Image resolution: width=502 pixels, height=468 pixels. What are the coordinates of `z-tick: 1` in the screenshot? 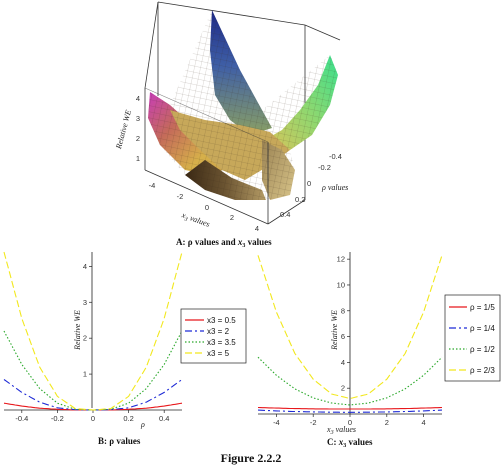 It's located at (138, 158).